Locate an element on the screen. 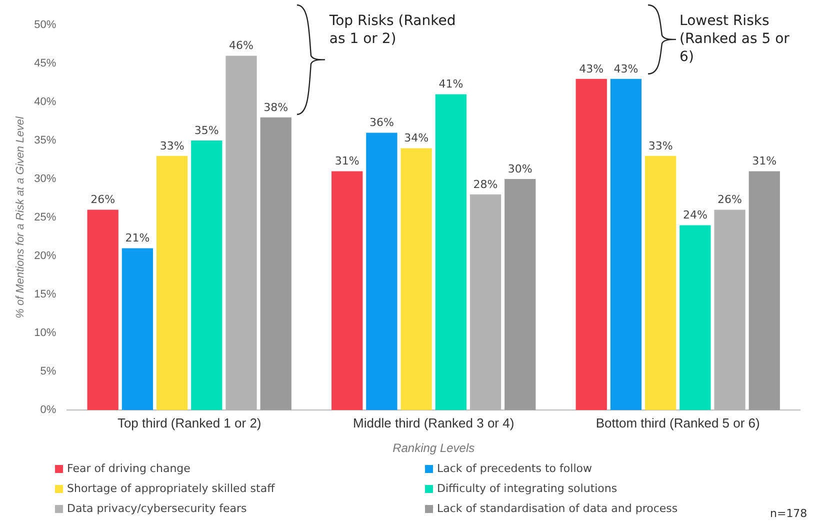 Image resolution: width=815 pixels, height=528 pixels. data-label: 30% is located at coordinates (520, 169).